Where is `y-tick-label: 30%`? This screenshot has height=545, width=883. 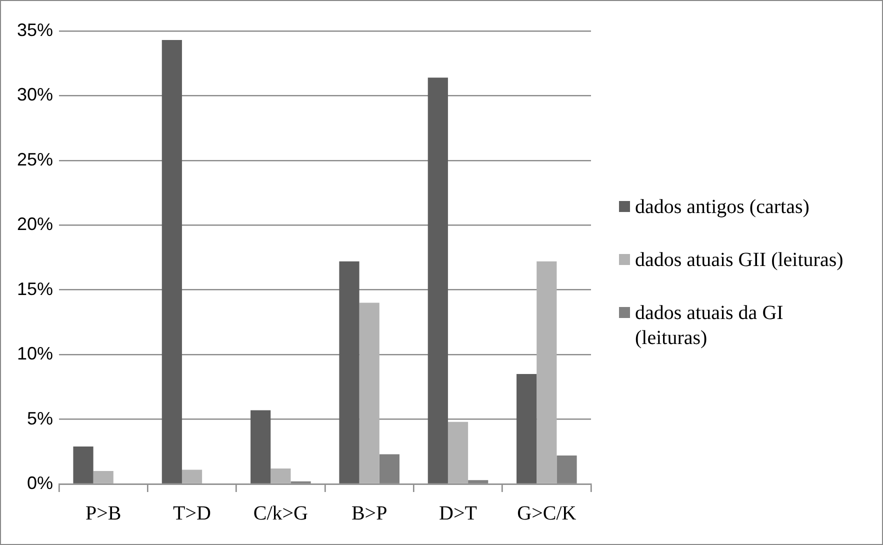 y-tick-label: 30% is located at coordinates (35, 94).